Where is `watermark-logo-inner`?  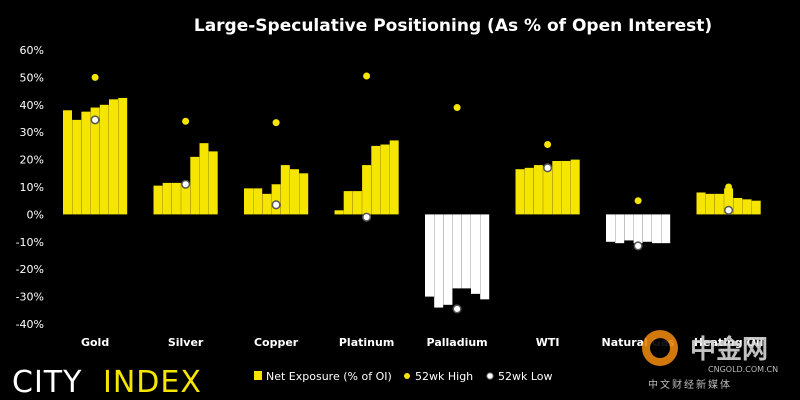 watermark-logo-inner is located at coordinates (660, 348).